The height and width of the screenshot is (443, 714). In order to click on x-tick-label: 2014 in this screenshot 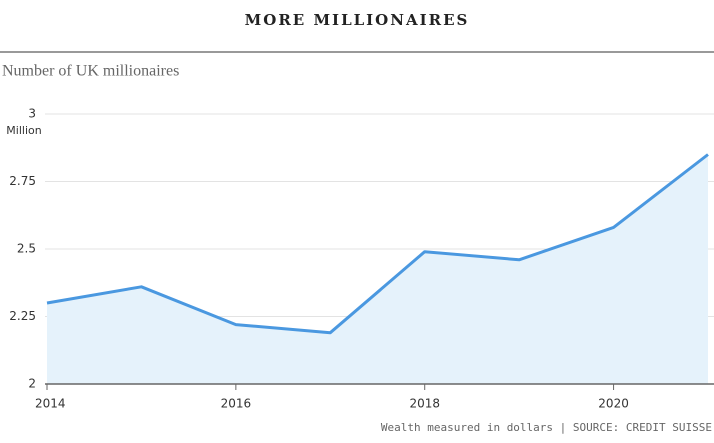, I will do `click(50, 404)`.